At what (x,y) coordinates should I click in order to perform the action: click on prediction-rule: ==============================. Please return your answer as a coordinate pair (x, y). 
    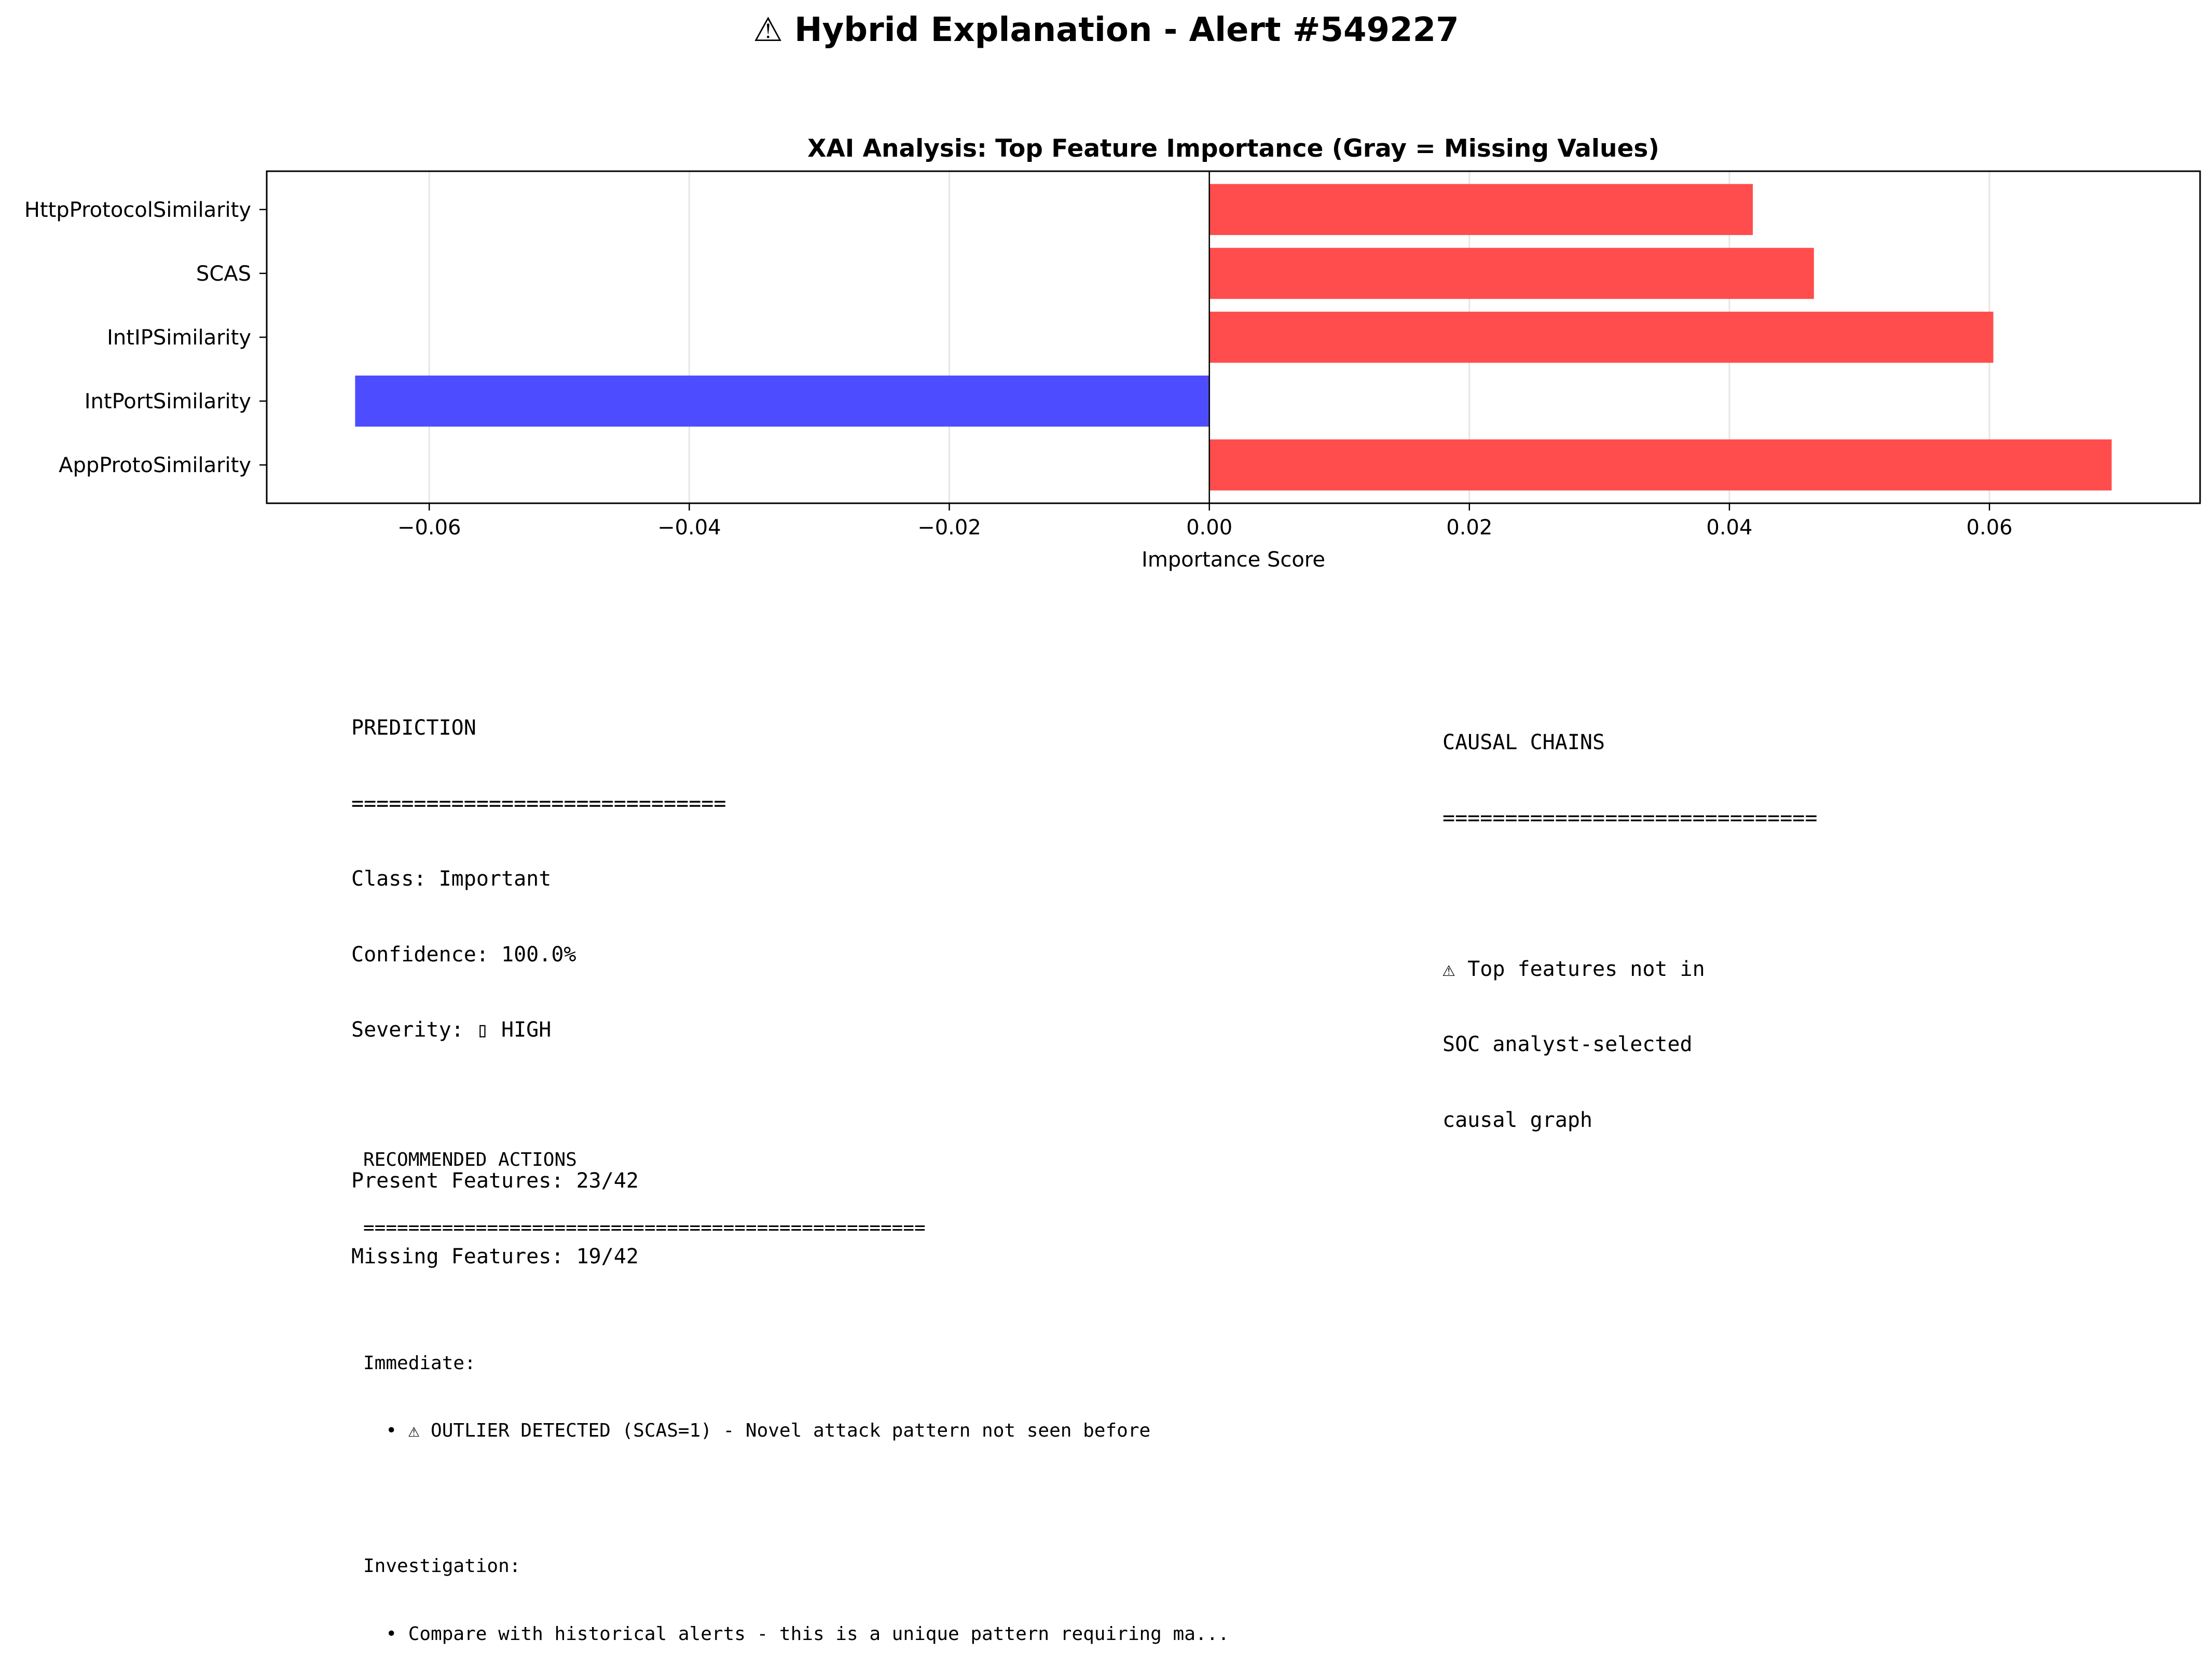
    Looking at the image, I should click on (539, 803).